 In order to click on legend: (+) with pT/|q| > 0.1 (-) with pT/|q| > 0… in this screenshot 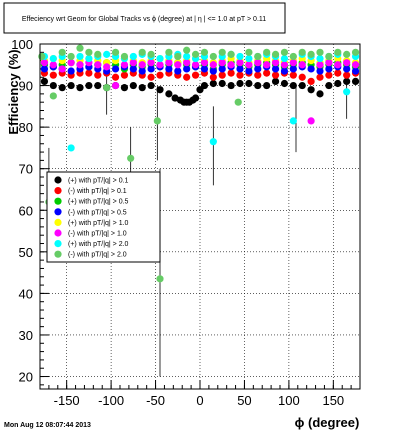, I will do `click(103, 217)`.